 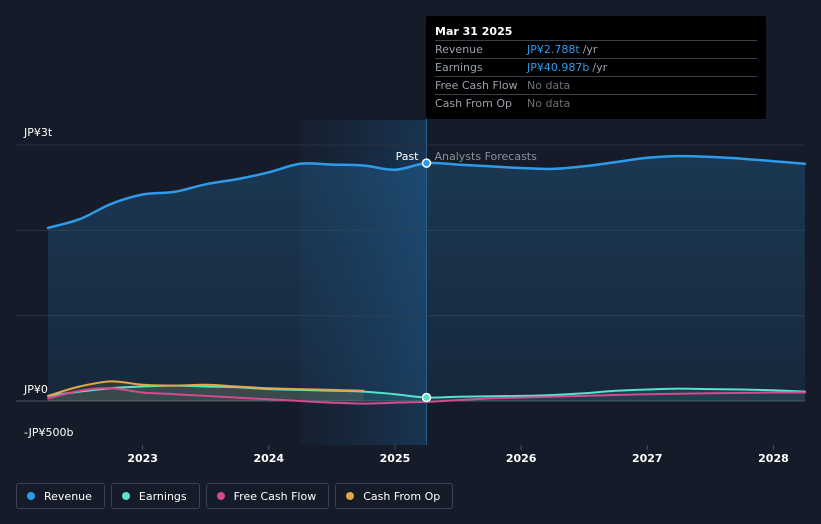 What do you see at coordinates (553, 49) in the screenshot?
I see `tooltip-row-value: JP¥2.788t` at bounding box center [553, 49].